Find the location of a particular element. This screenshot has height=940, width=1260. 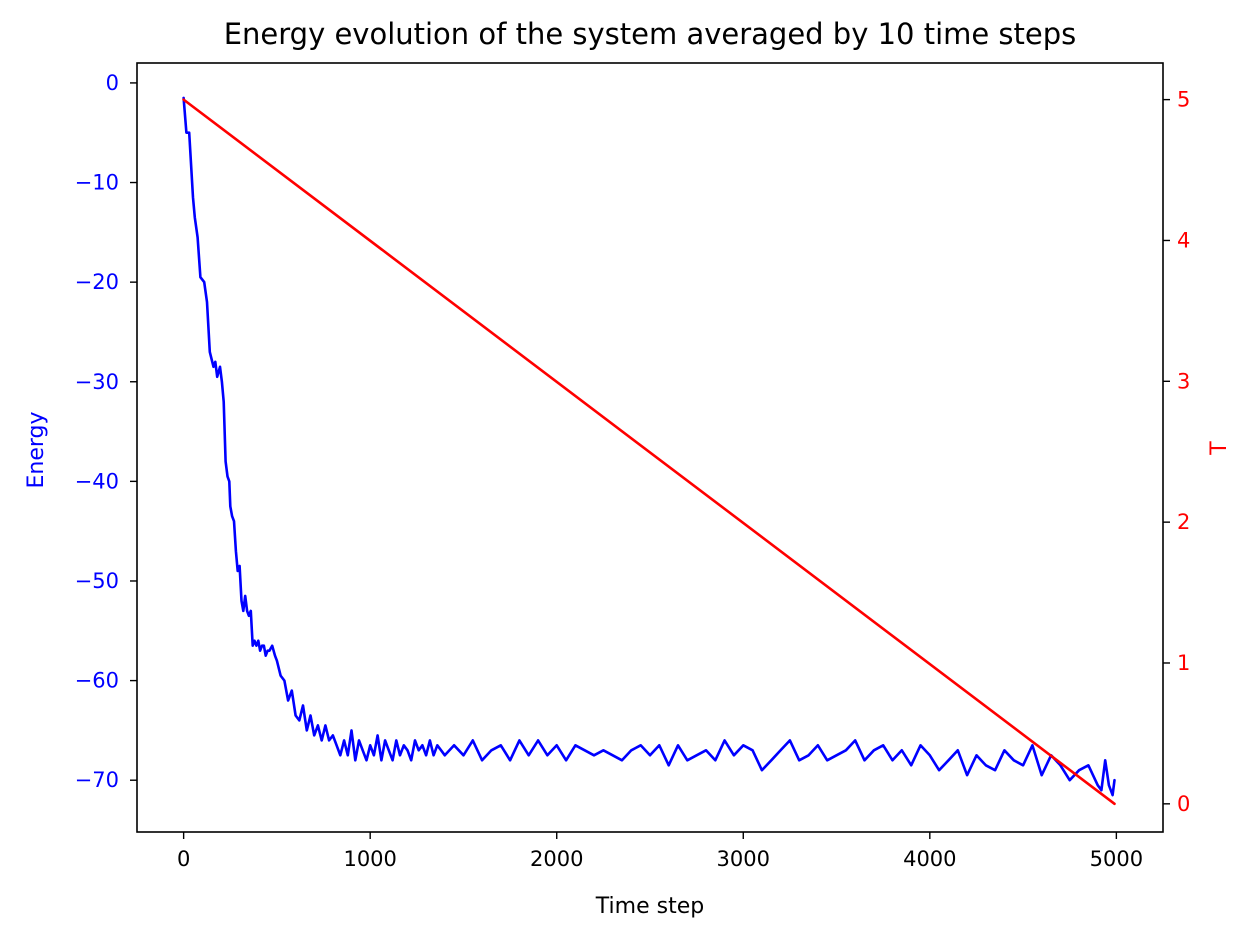

y-right-axis-label: T is located at coordinates (1219, 448).